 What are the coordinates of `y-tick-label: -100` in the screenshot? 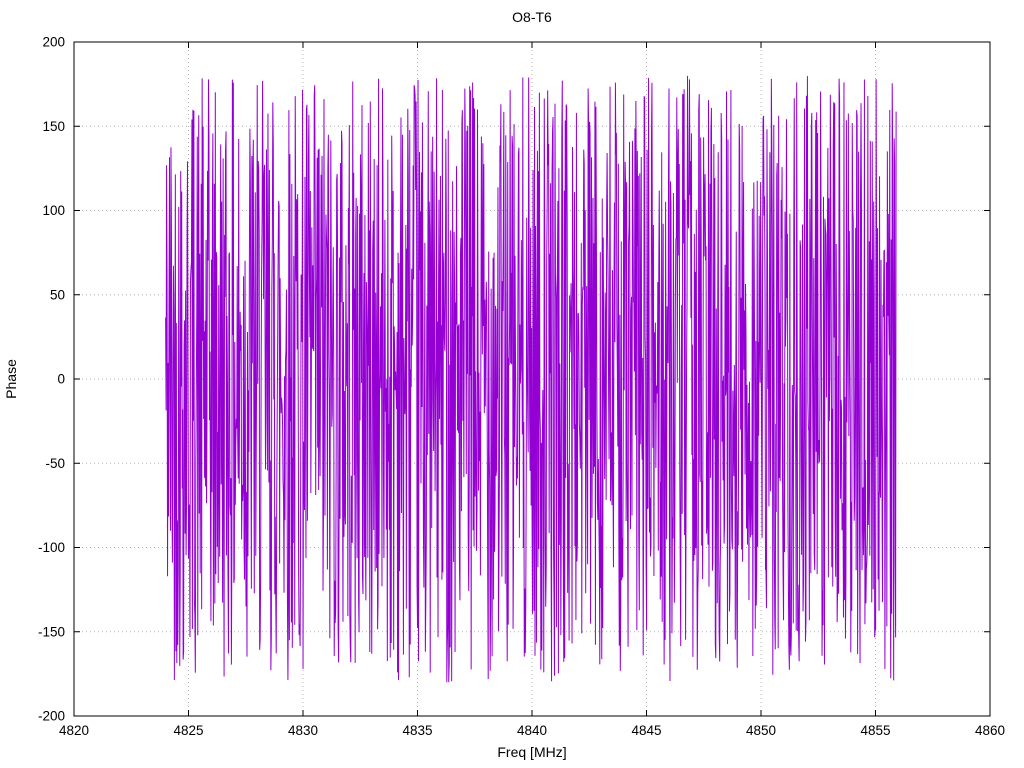 It's located at (51, 547).